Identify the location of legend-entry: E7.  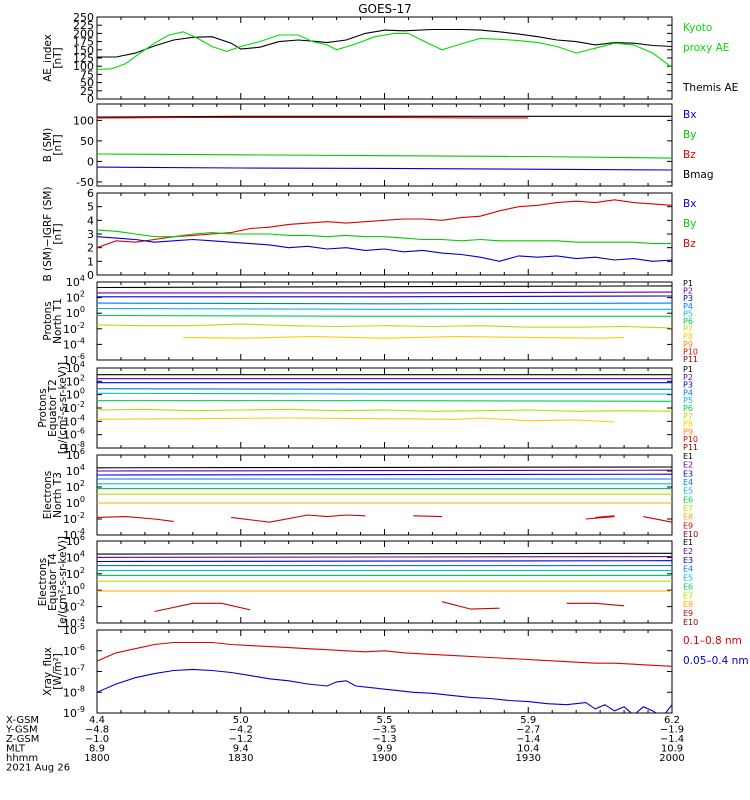
(688, 508).